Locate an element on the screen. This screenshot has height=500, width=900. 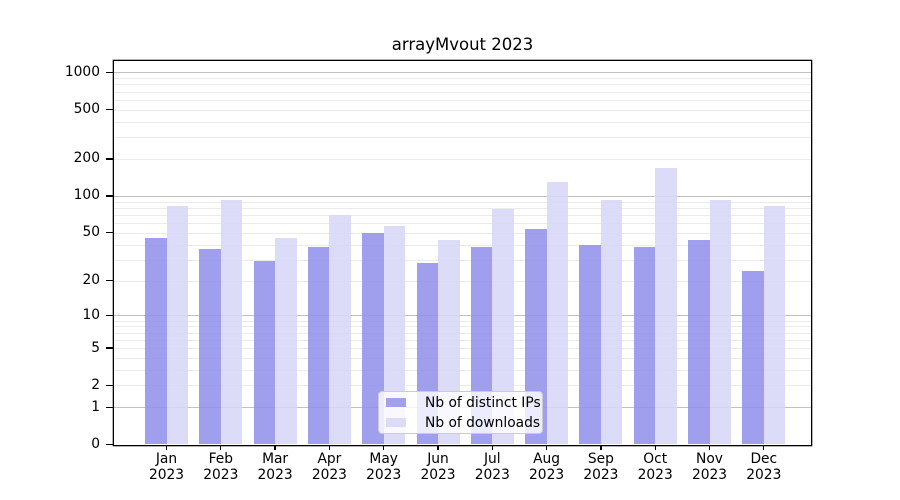
y-tick-label: 10 is located at coordinates (91, 314).